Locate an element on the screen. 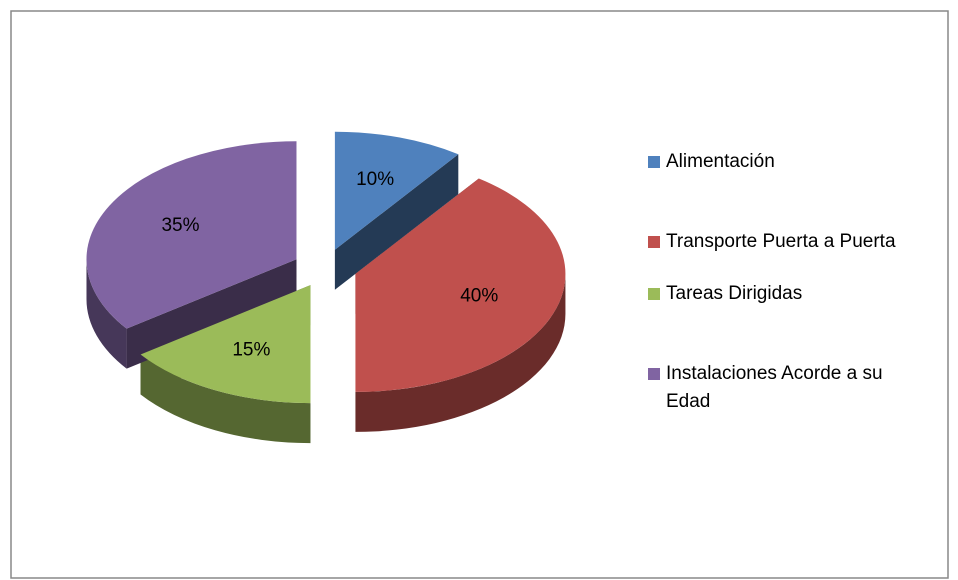  data-label: 10% is located at coordinates (375, 179).